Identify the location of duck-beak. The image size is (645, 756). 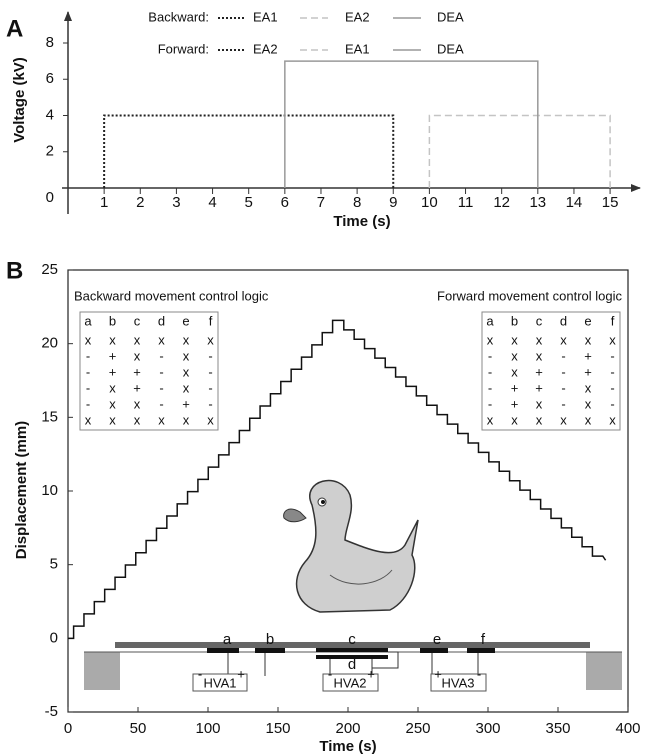
(295, 515).